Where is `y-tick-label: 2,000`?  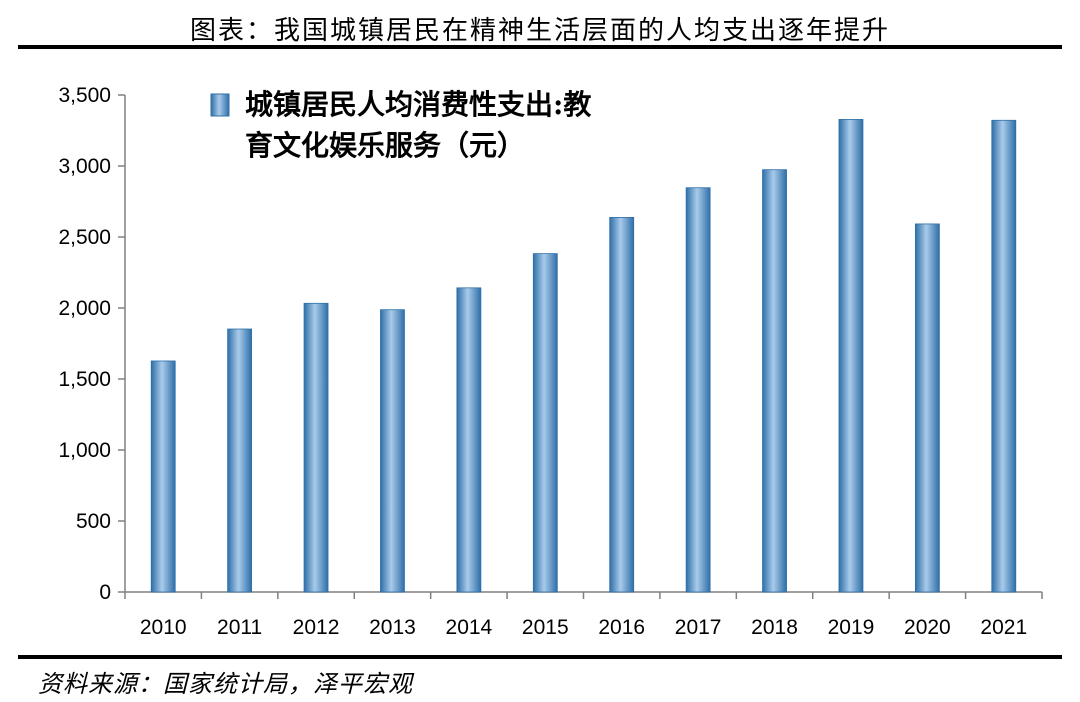
y-tick-label: 2,000 is located at coordinates (84, 308).